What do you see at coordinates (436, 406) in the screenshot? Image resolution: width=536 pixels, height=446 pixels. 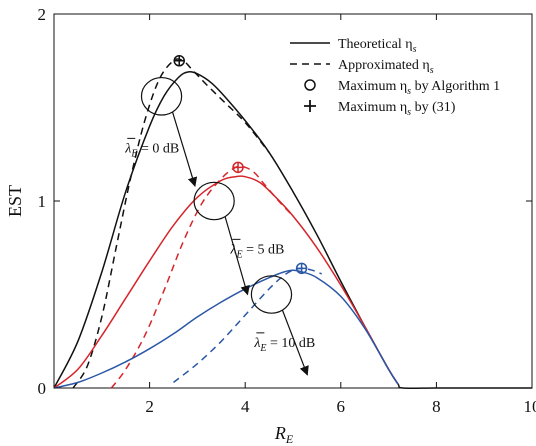 I see `x-tick-label: 8` at bounding box center [436, 406].